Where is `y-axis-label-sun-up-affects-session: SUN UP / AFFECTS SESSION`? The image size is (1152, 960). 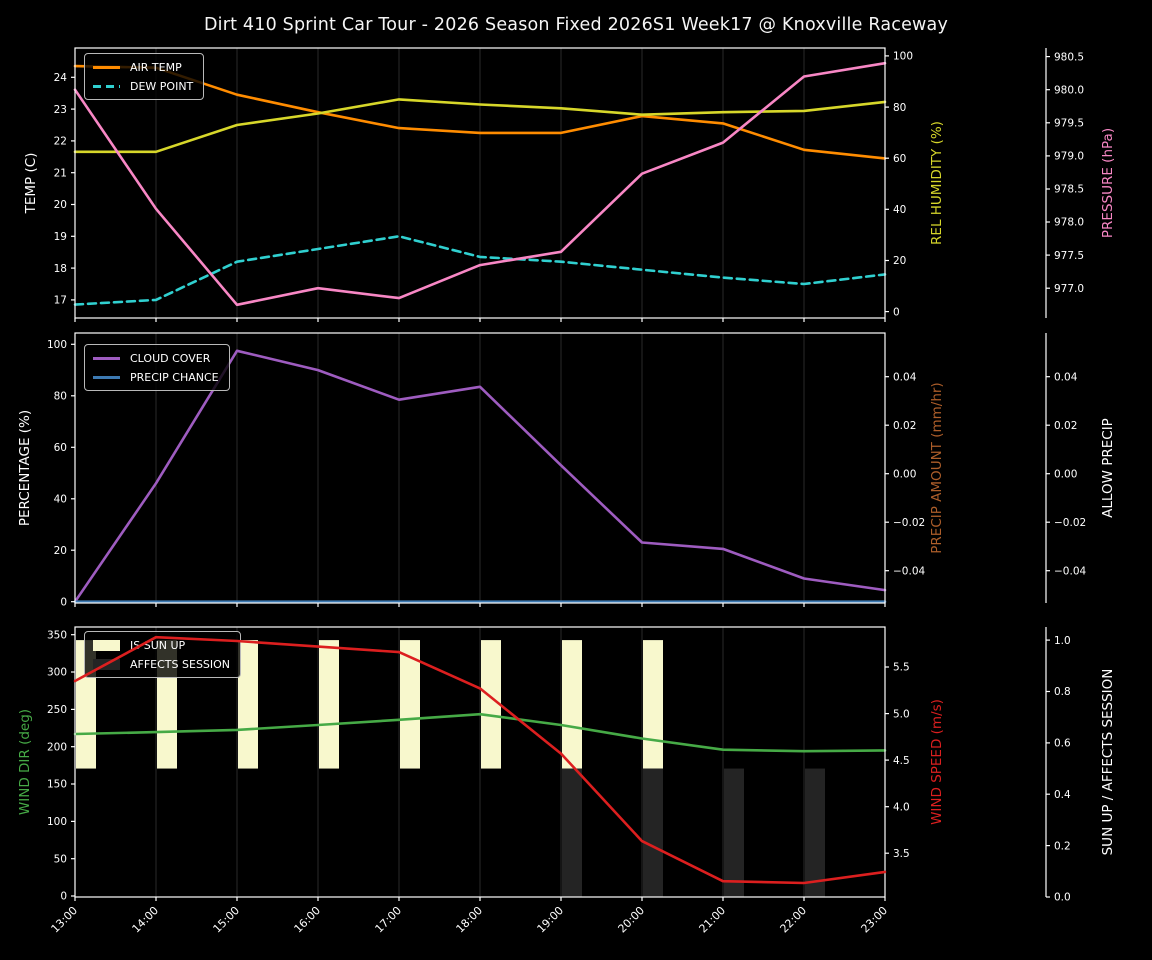 y-axis-label-sun-up-affects-session: SUN UP / AFFECTS SESSION is located at coordinates (1108, 762).